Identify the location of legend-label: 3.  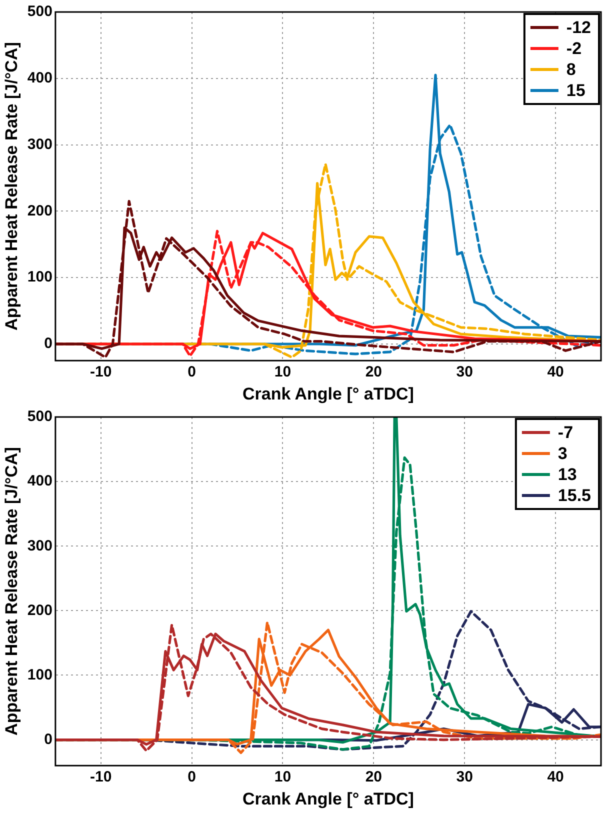
(563, 454).